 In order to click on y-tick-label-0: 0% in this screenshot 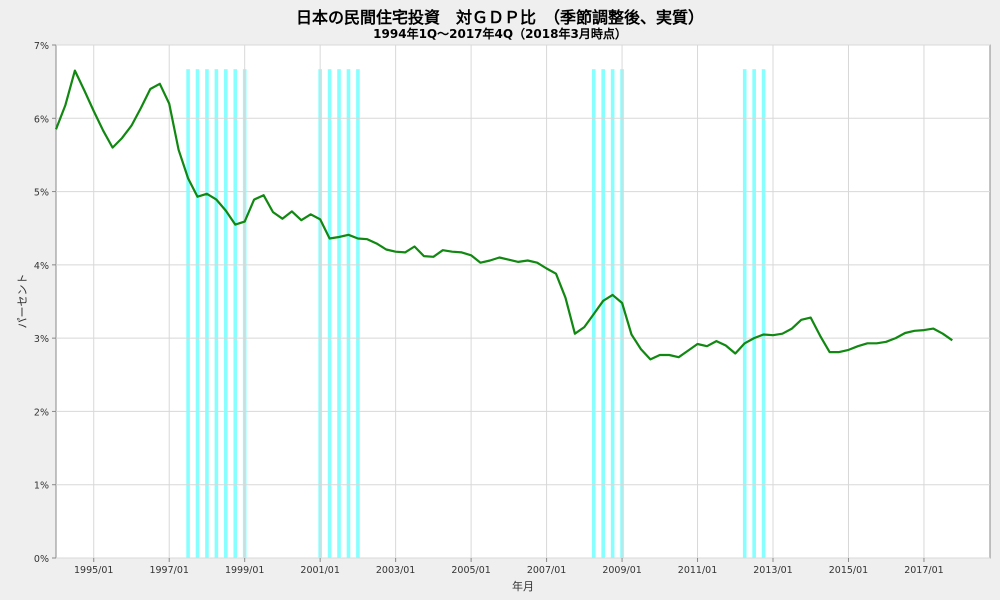, I will do `click(41, 559)`.